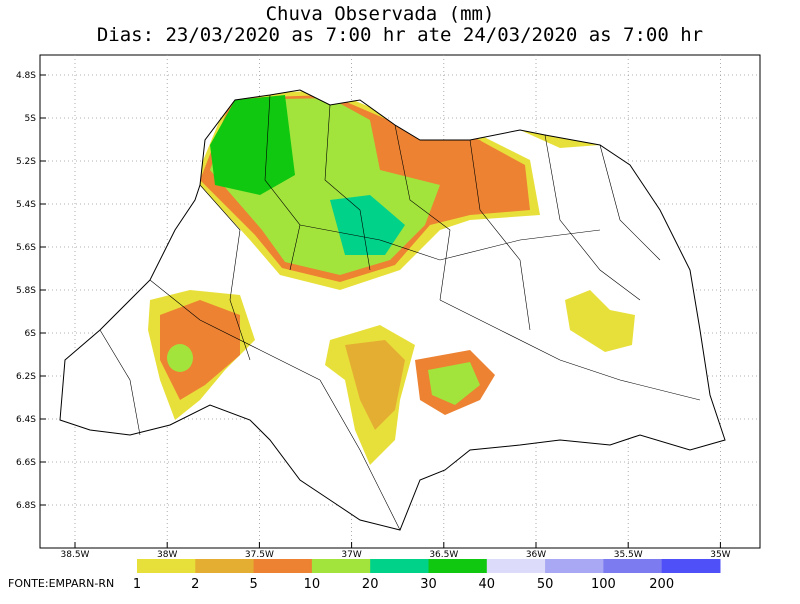 Image resolution: width=800 pixels, height=604 pixels. Describe the element at coordinates (26, 248) in the screenshot. I see `lat-label: 5.6S` at that location.